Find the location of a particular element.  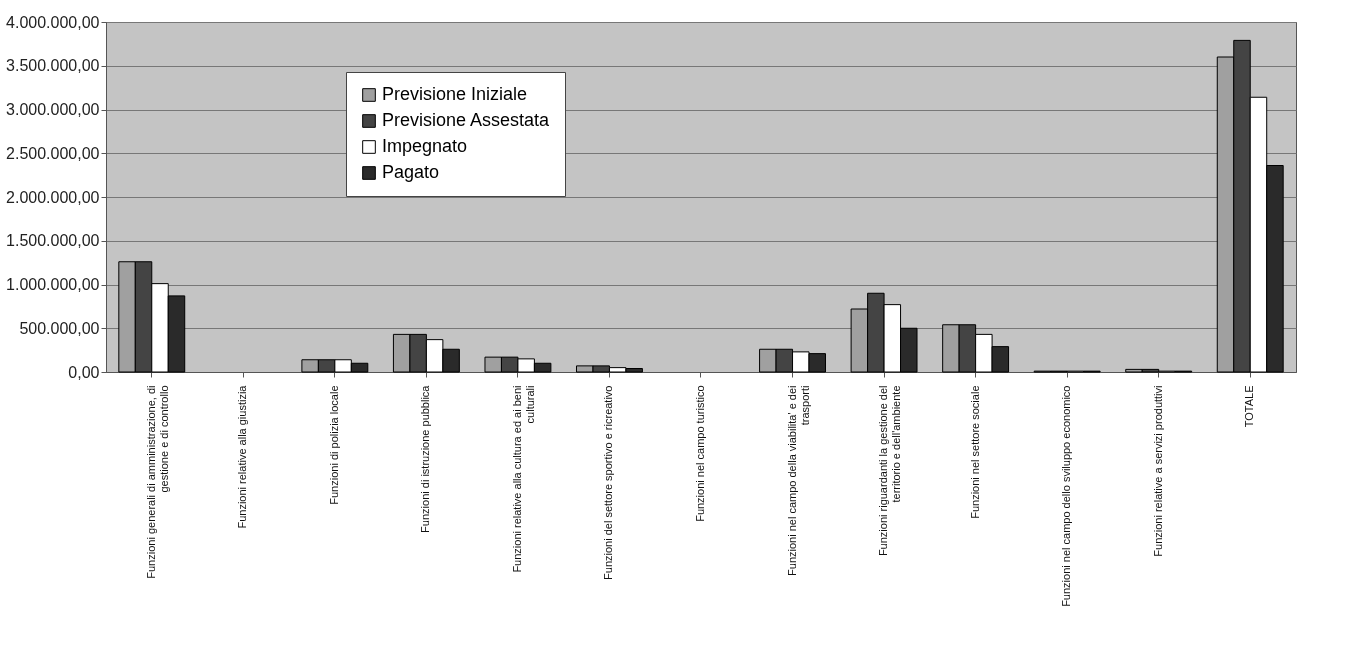

y-tick-label: 0,00 is located at coordinates (84, 372).